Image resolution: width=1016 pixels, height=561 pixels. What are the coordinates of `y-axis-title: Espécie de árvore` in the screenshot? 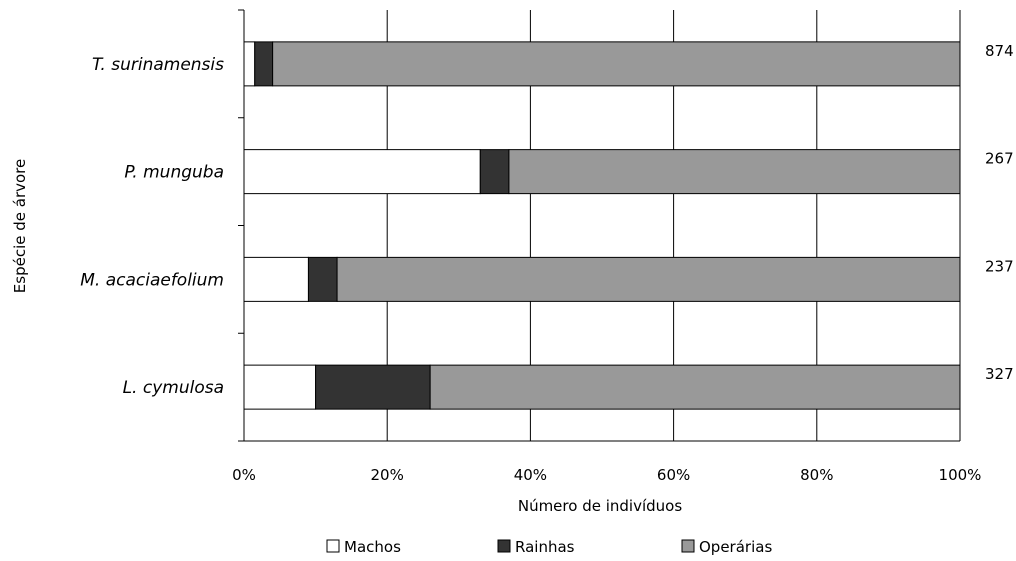 It's located at (20, 226).